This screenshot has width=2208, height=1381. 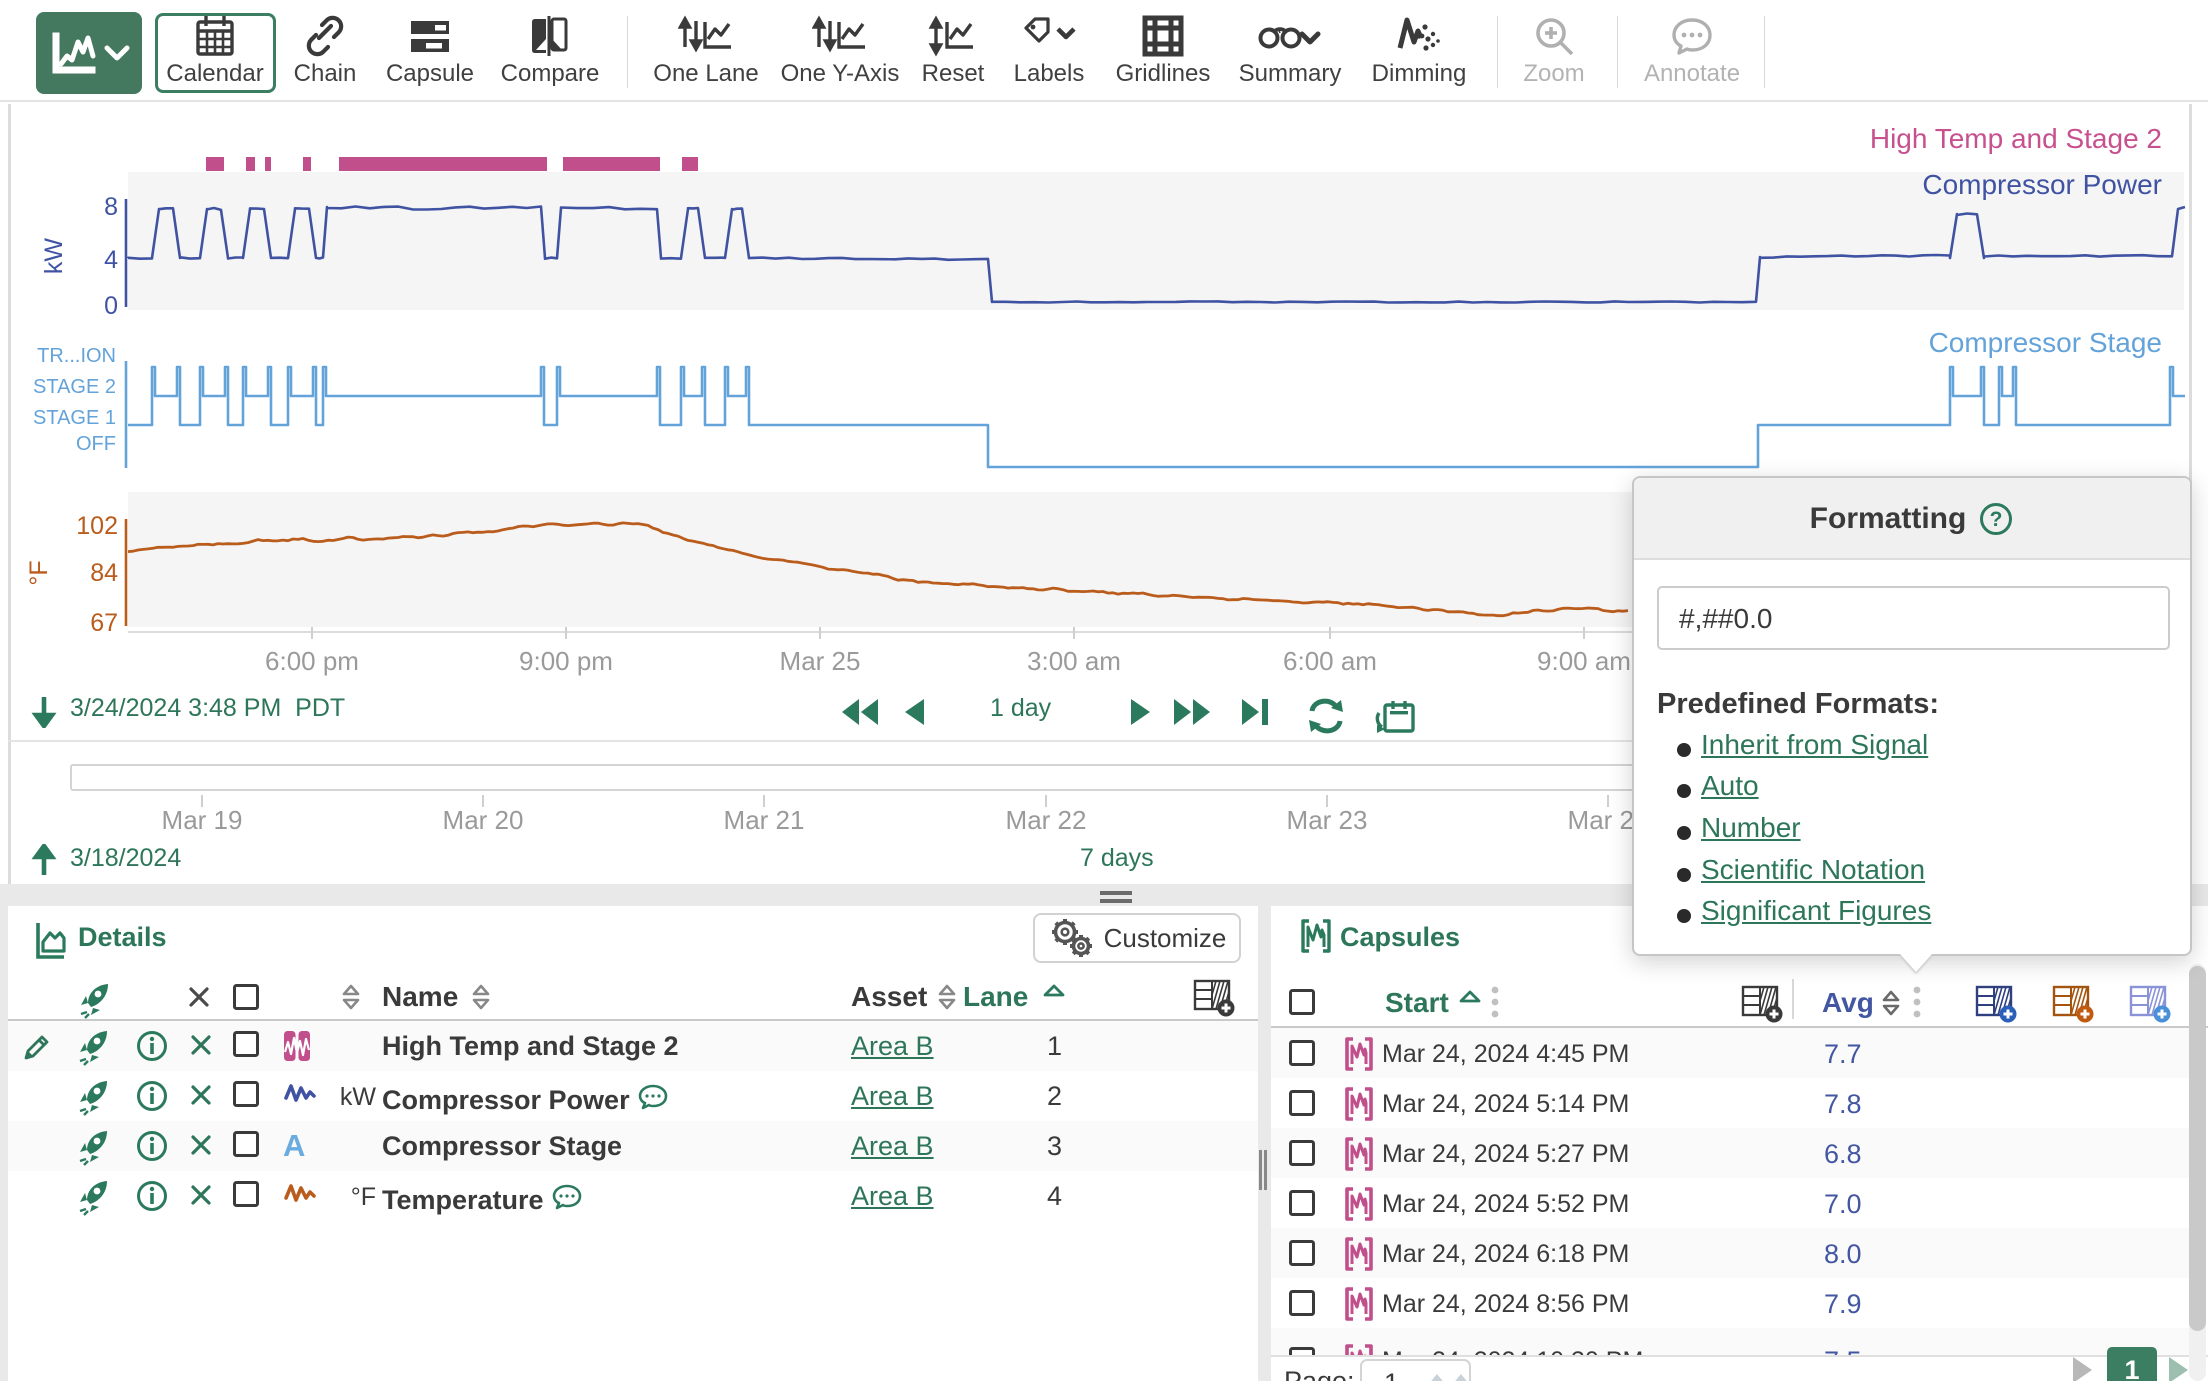 I want to click on svg-text: 4, so click(x=111, y=260).